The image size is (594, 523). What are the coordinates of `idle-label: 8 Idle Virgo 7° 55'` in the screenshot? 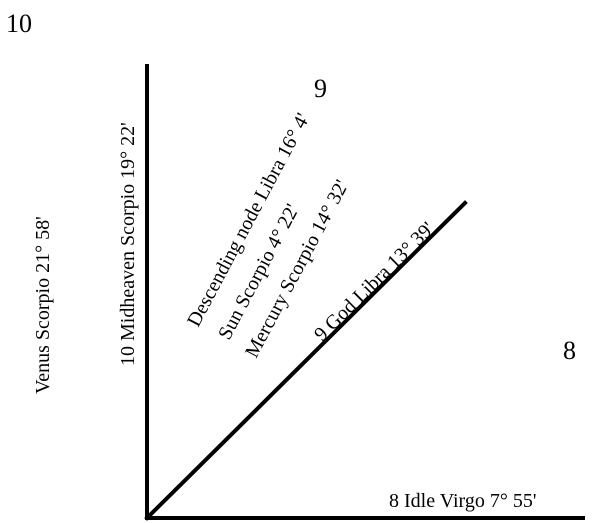 It's located at (462, 501).